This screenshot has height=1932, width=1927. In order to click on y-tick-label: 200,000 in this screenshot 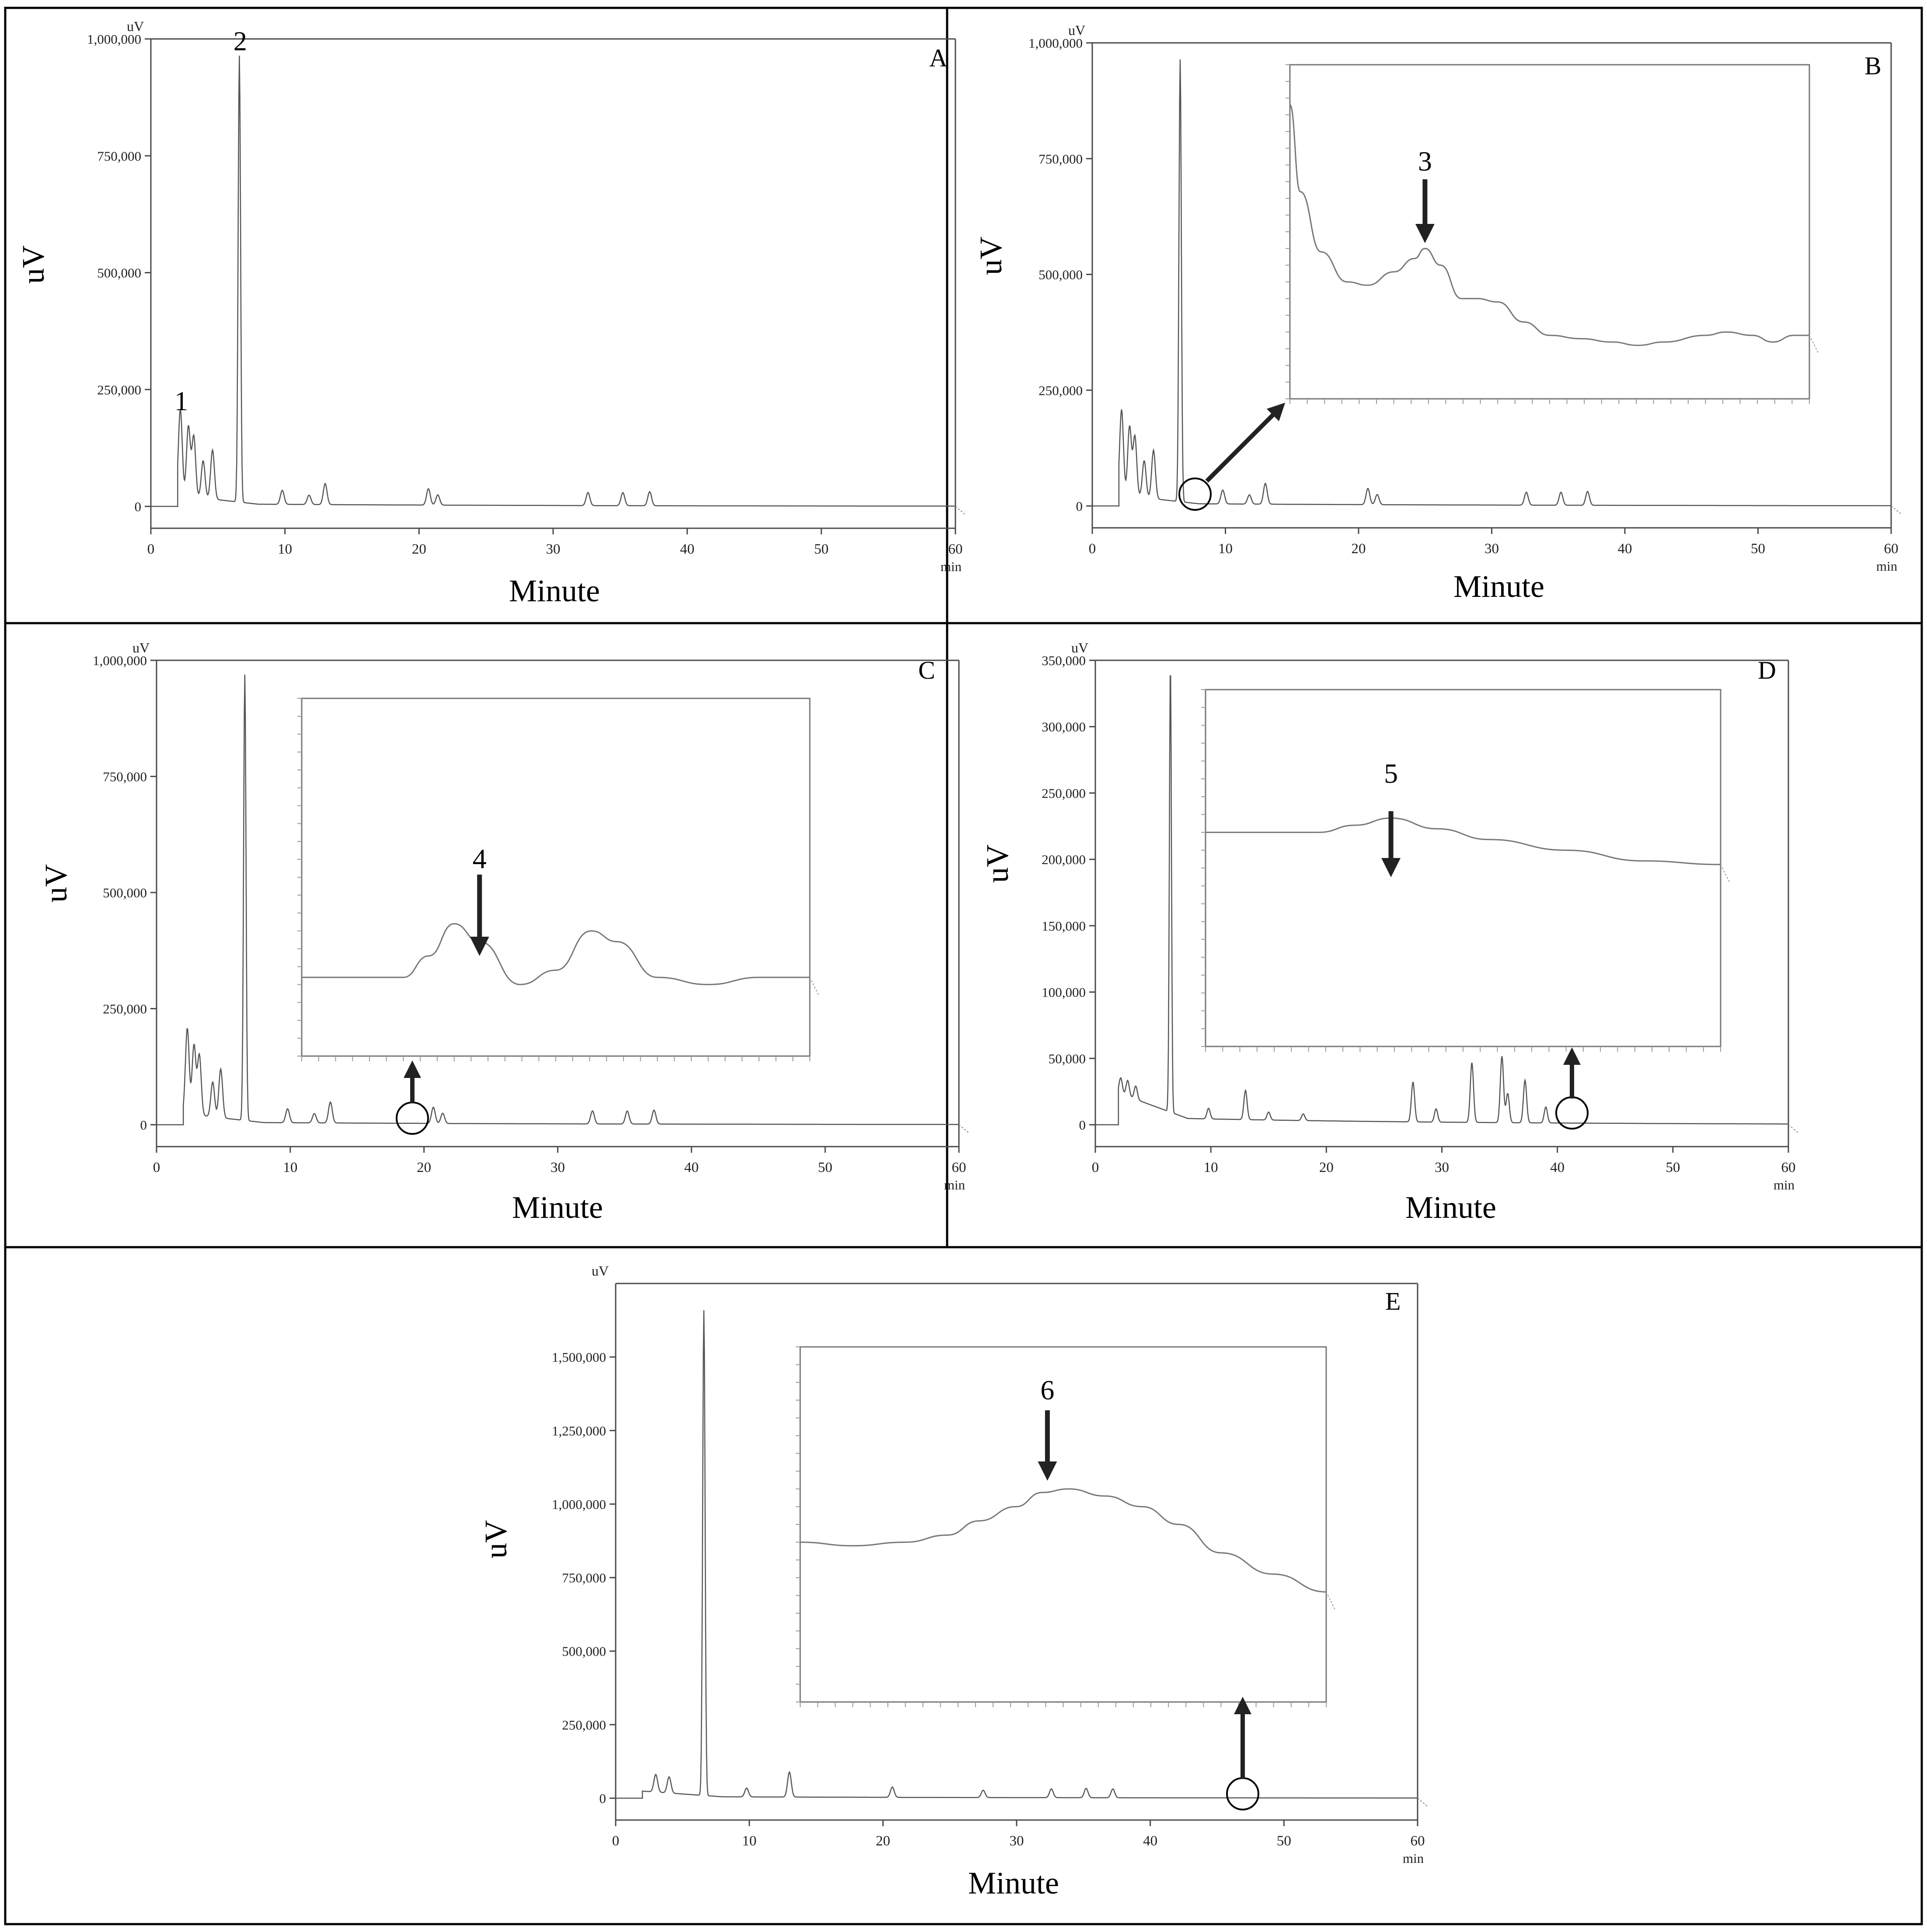, I will do `click(1064, 859)`.